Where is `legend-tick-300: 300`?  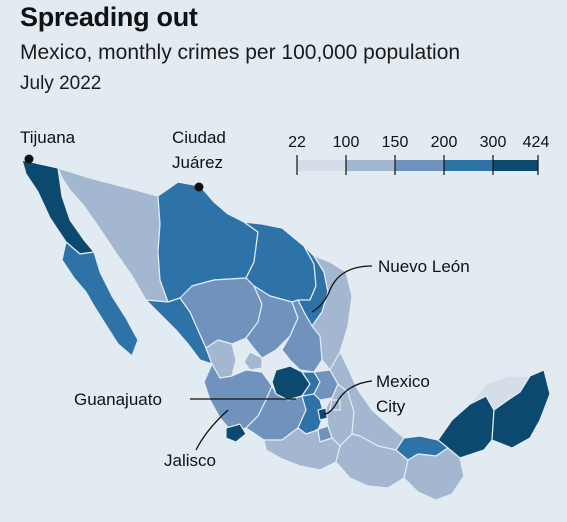 legend-tick-300: 300 is located at coordinates (493, 142).